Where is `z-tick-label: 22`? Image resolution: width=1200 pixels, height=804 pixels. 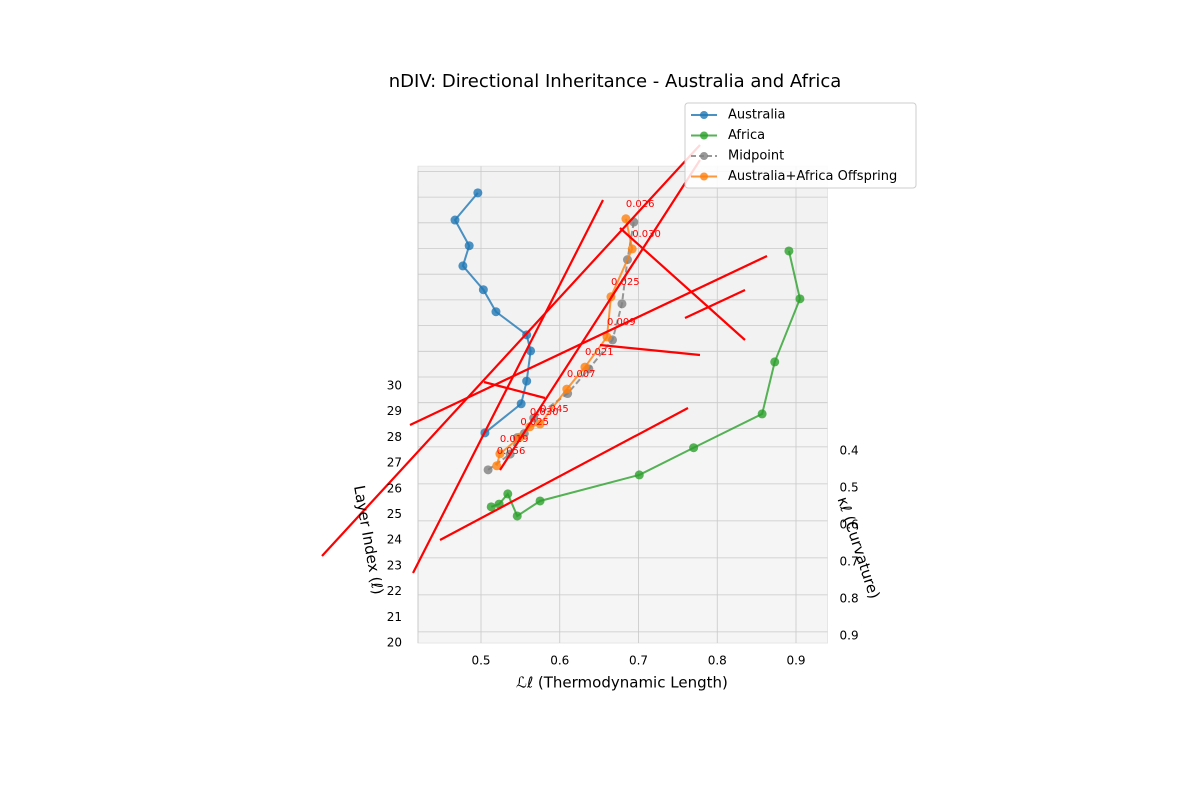
z-tick-label: 22 is located at coordinates (394, 591).